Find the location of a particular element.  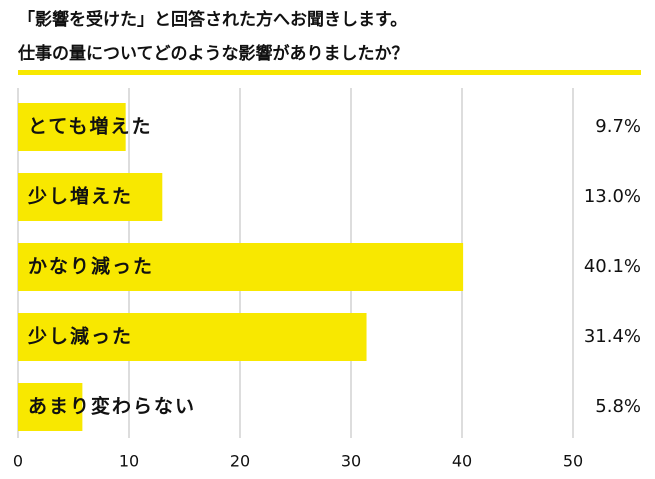

x-tick-label: 20 is located at coordinates (240, 461).